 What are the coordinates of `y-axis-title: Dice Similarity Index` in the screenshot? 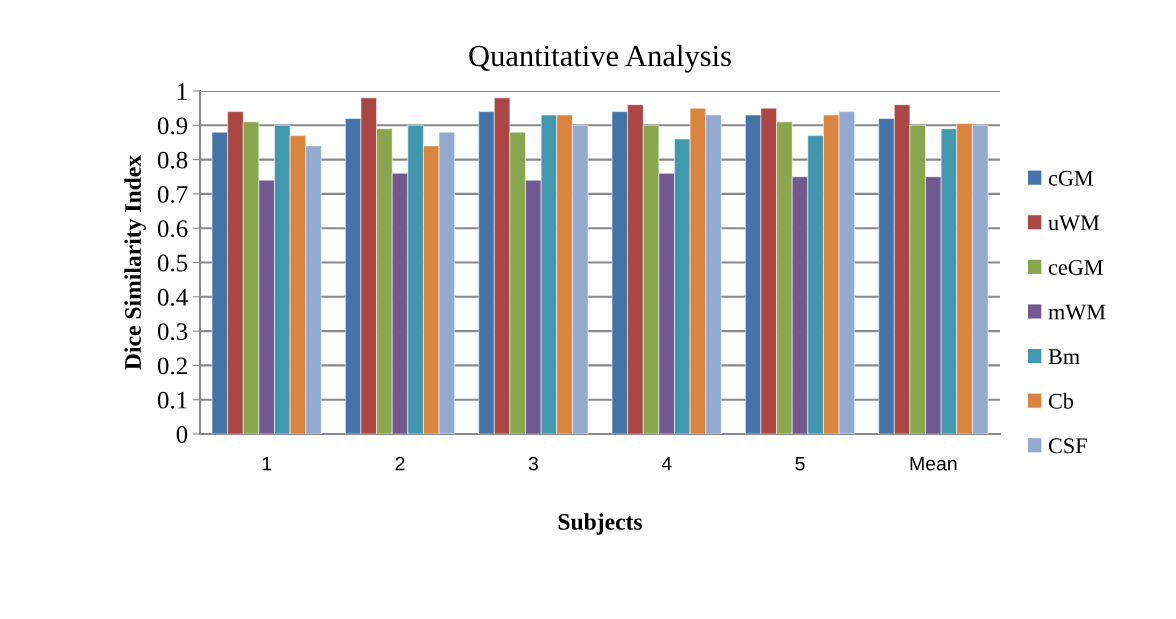 It's located at (135, 262).